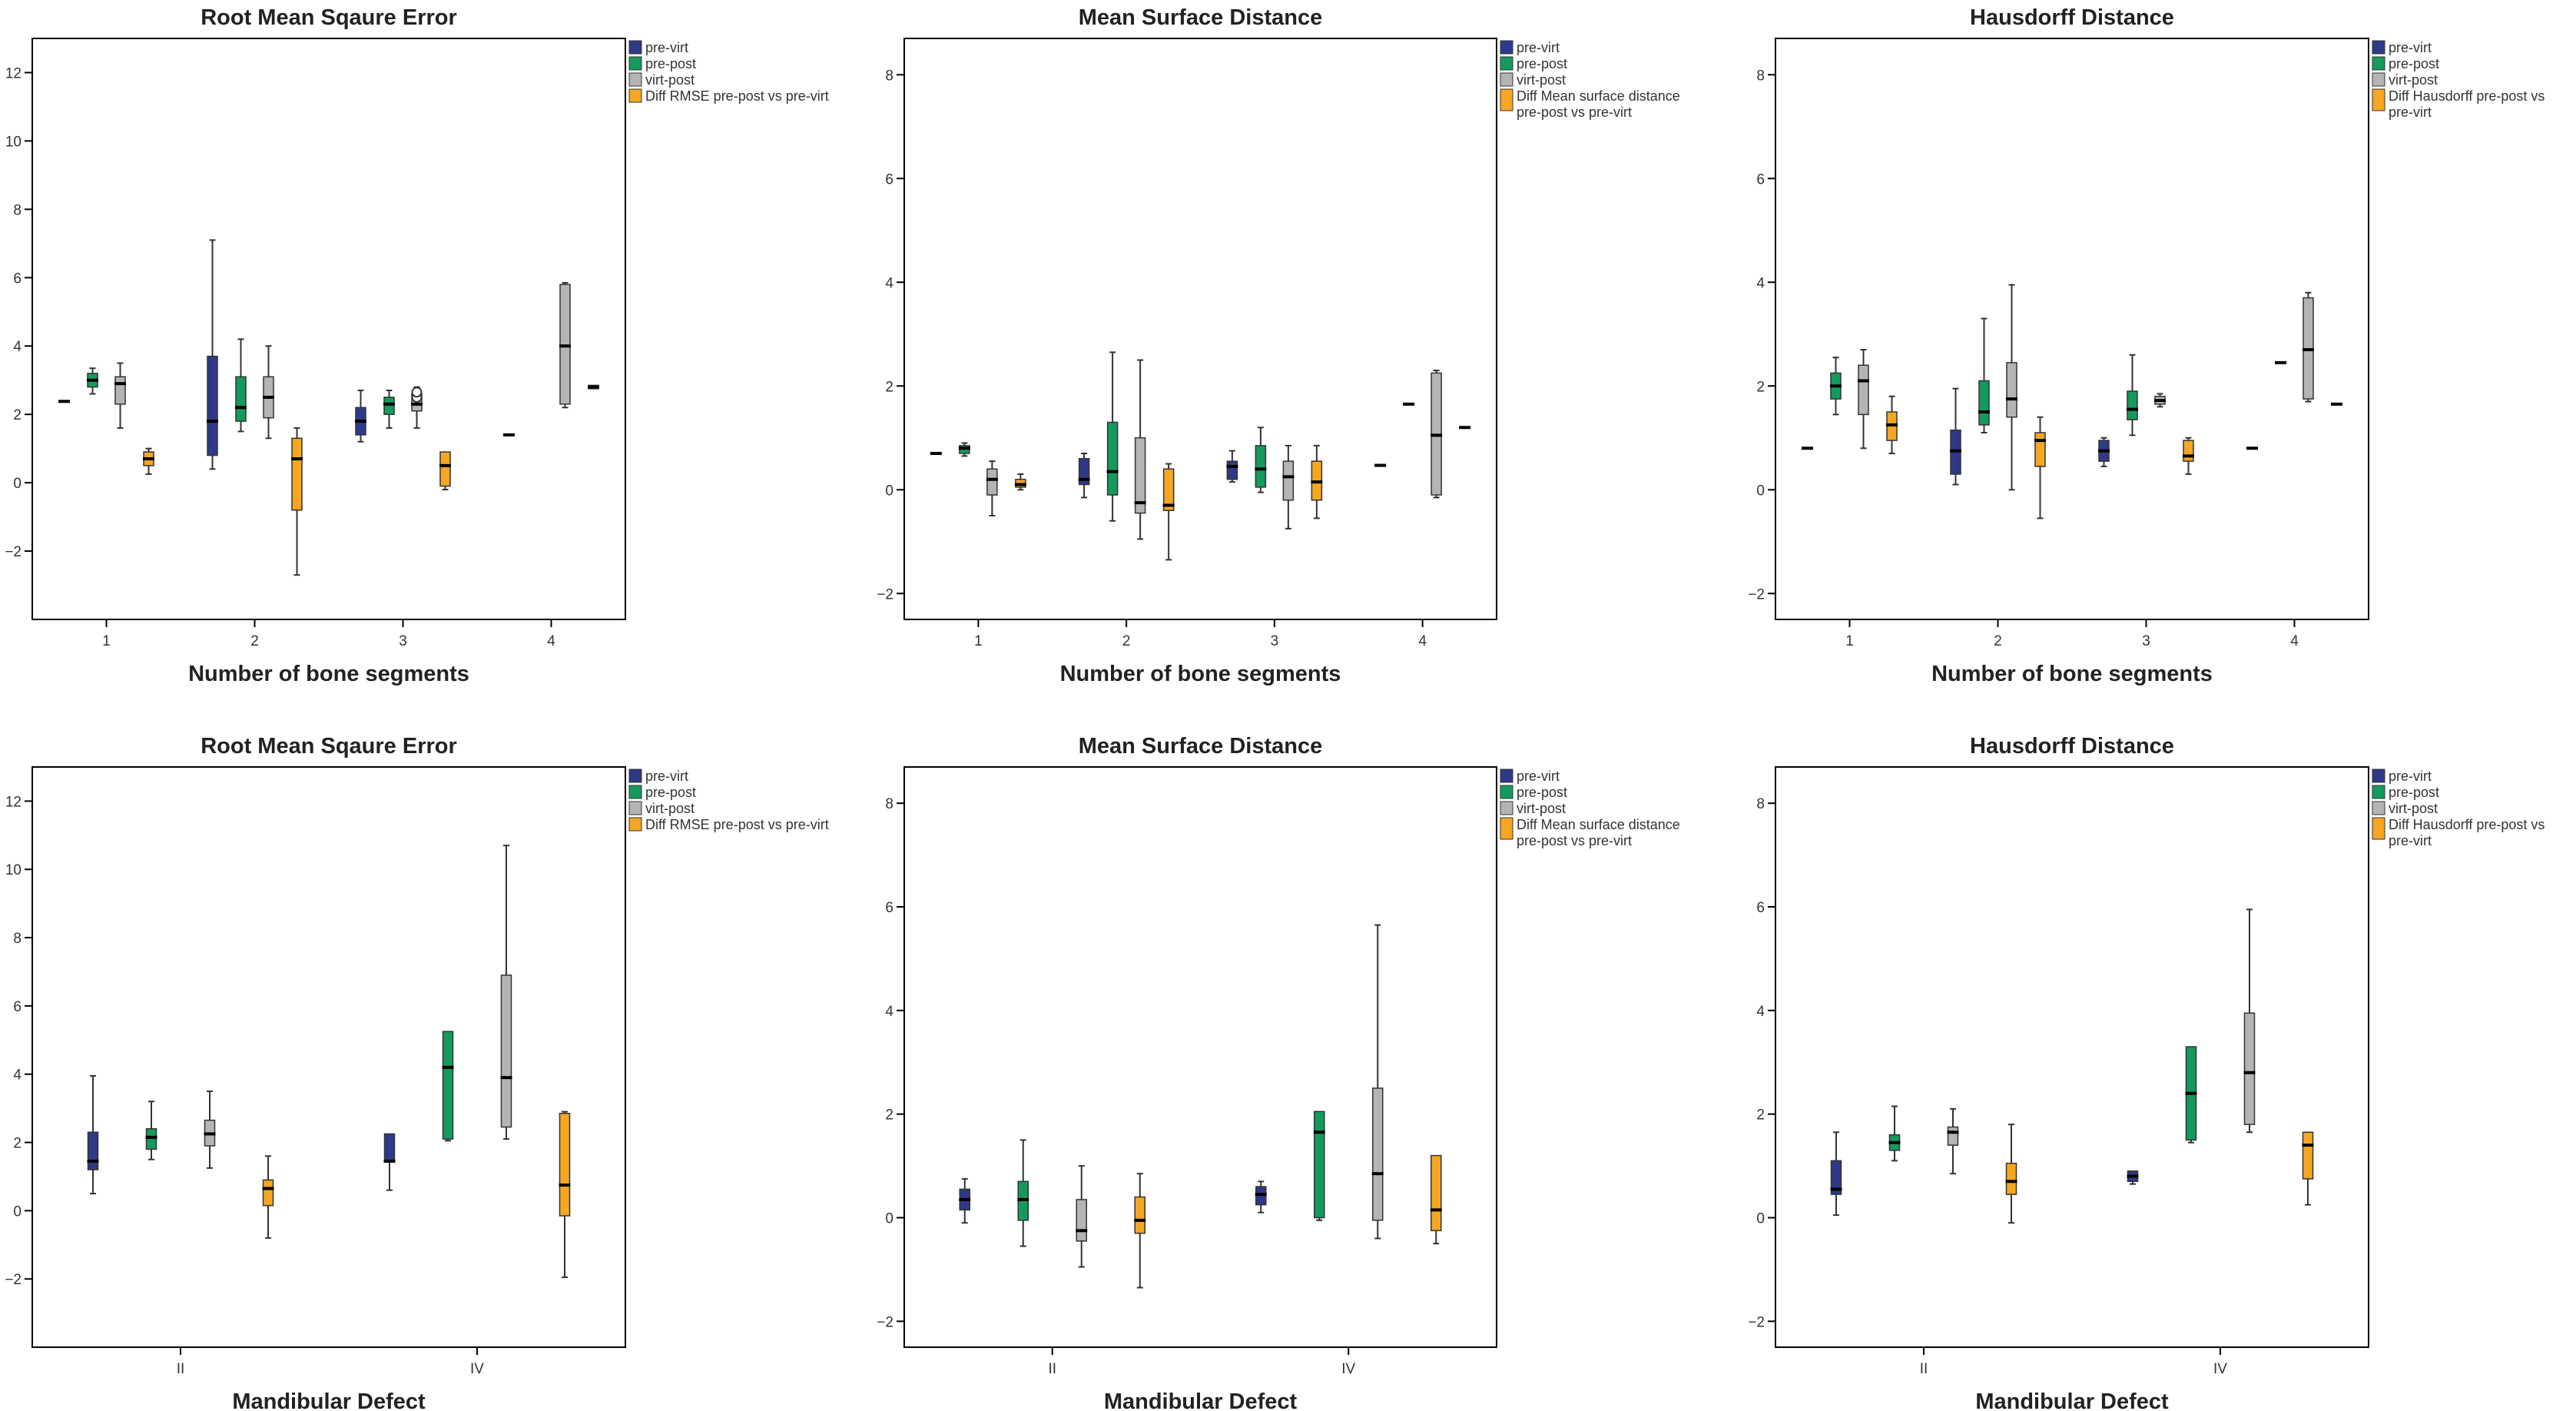  I want to click on x-tick-label: 1, so click(1849, 641).